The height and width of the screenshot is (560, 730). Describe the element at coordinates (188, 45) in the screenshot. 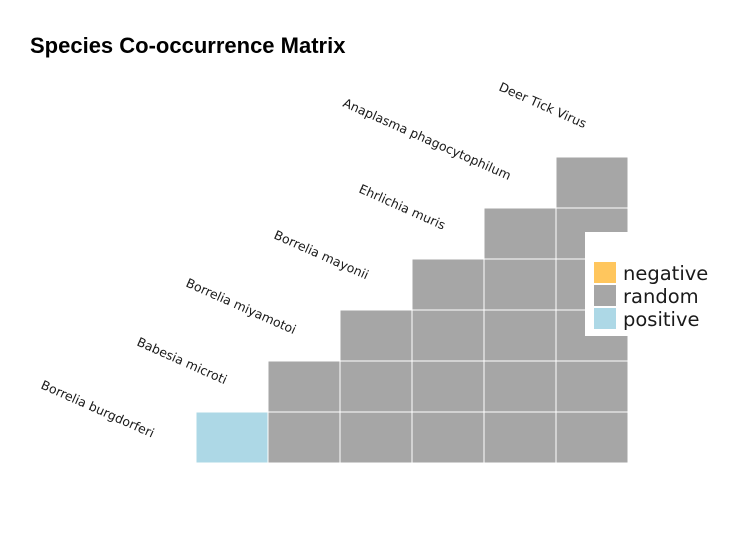

I see `chart-title: Species Co-occurrence Matrix` at that location.